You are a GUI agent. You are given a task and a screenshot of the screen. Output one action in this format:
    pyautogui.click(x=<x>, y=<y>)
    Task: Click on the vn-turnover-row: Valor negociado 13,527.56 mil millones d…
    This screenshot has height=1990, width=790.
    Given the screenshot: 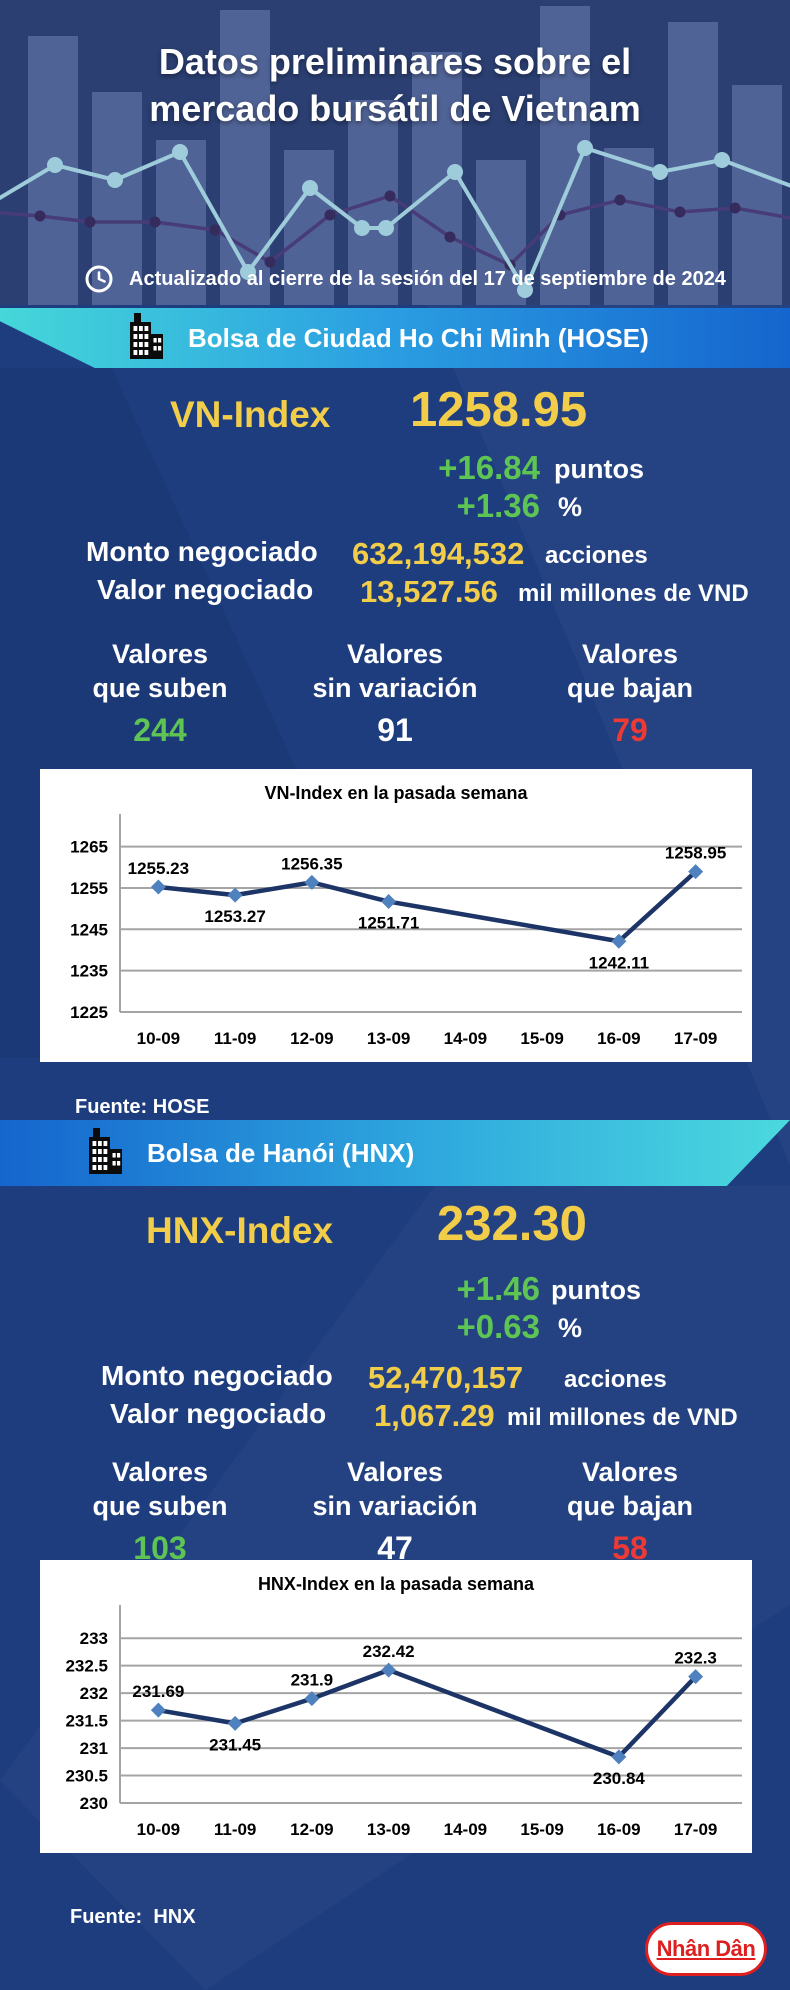 What is the action you would take?
    pyautogui.click(x=395, y=592)
    